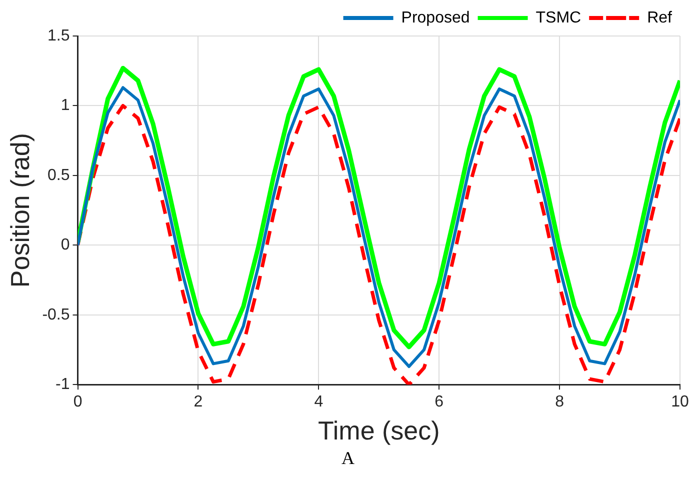 This screenshot has height=480, width=696. What do you see at coordinates (348, 458) in the screenshot?
I see `text: A` at bounding box center [348, 458].